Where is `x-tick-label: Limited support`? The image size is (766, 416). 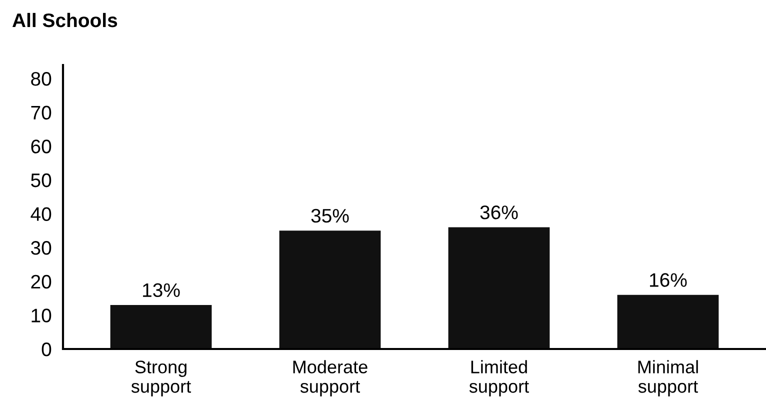
x-tick-label: Limited support is located at coordinates (499, 378).